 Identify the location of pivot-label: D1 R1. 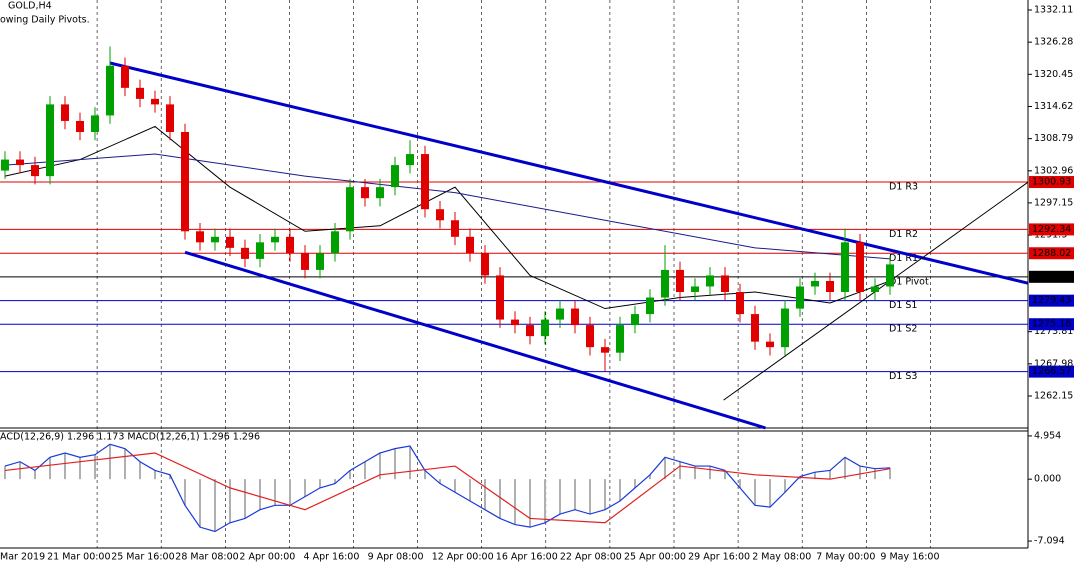
(903, 258).